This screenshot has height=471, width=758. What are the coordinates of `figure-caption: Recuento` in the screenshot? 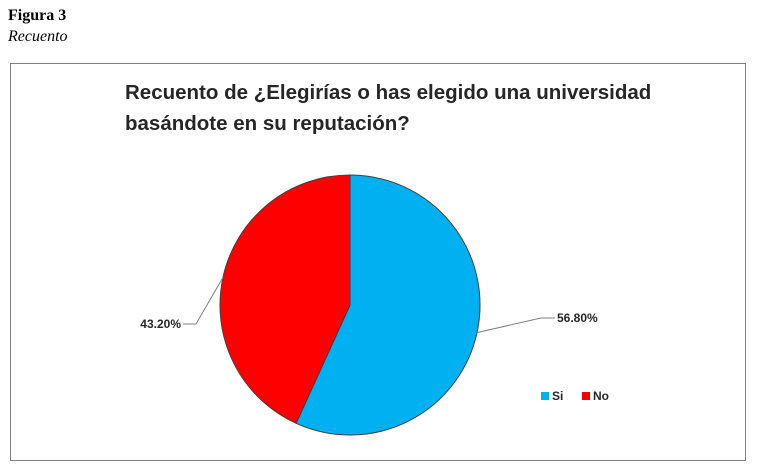 It's located at (38, 36).